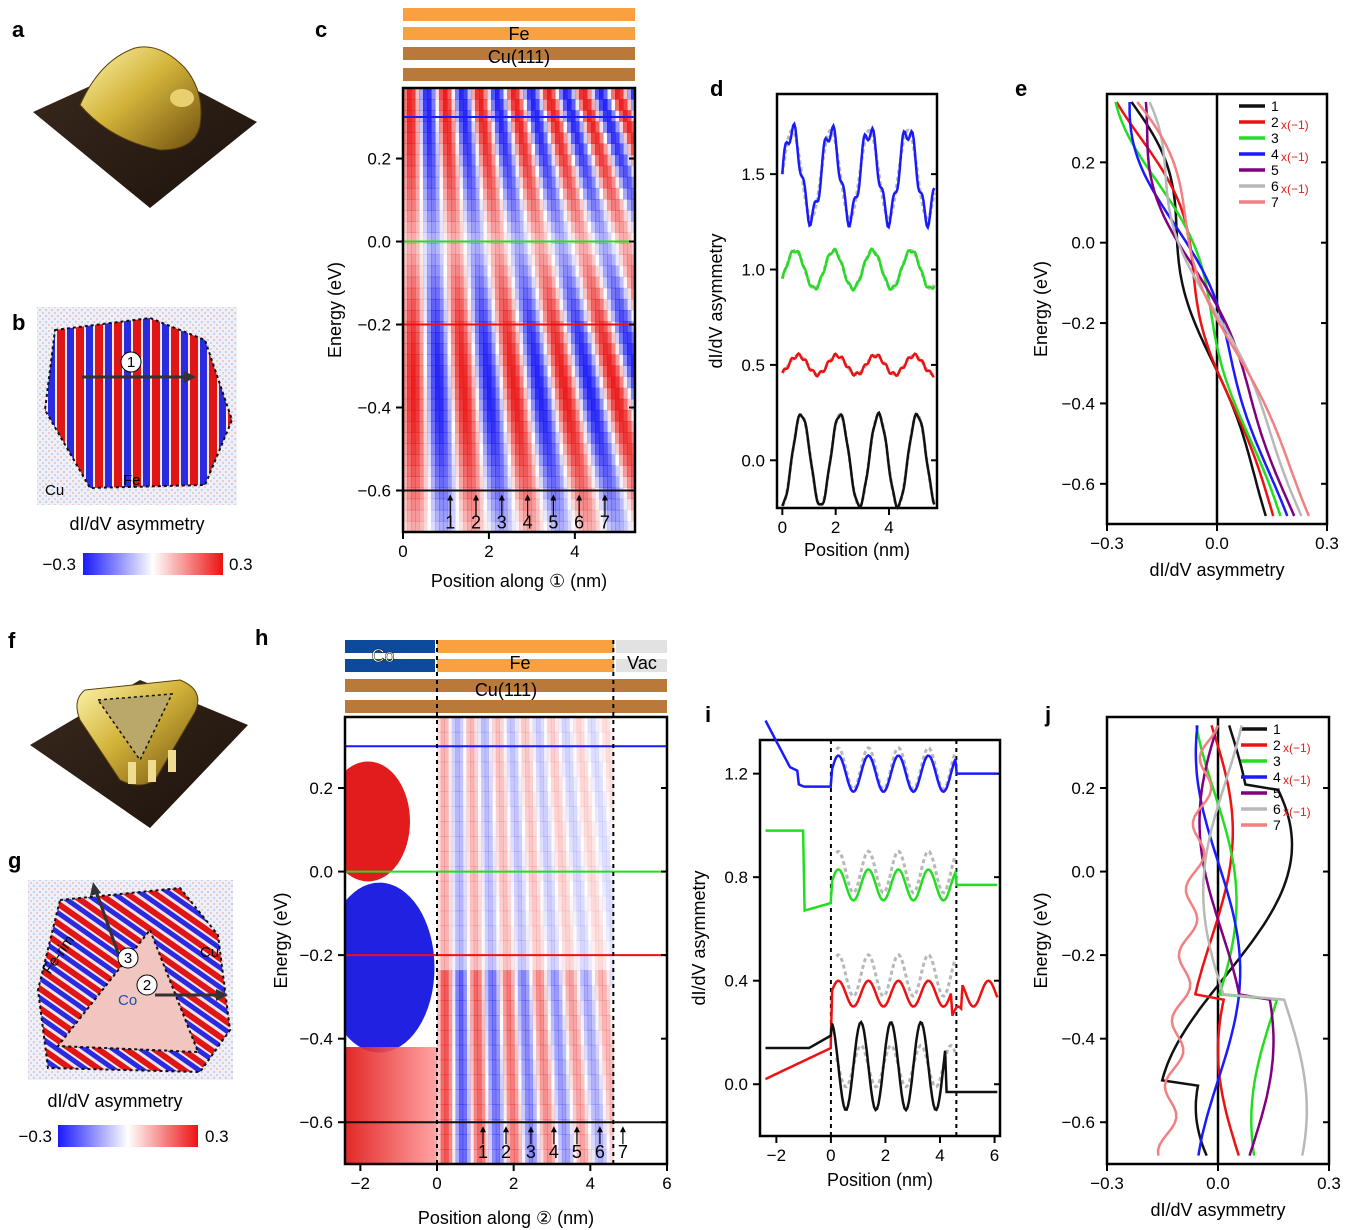 This screenshot has height=1230, width=1355. Describe the element at coordinates (666, 1183) in the screenshot. I see `x-tick-label: 6` at that location.